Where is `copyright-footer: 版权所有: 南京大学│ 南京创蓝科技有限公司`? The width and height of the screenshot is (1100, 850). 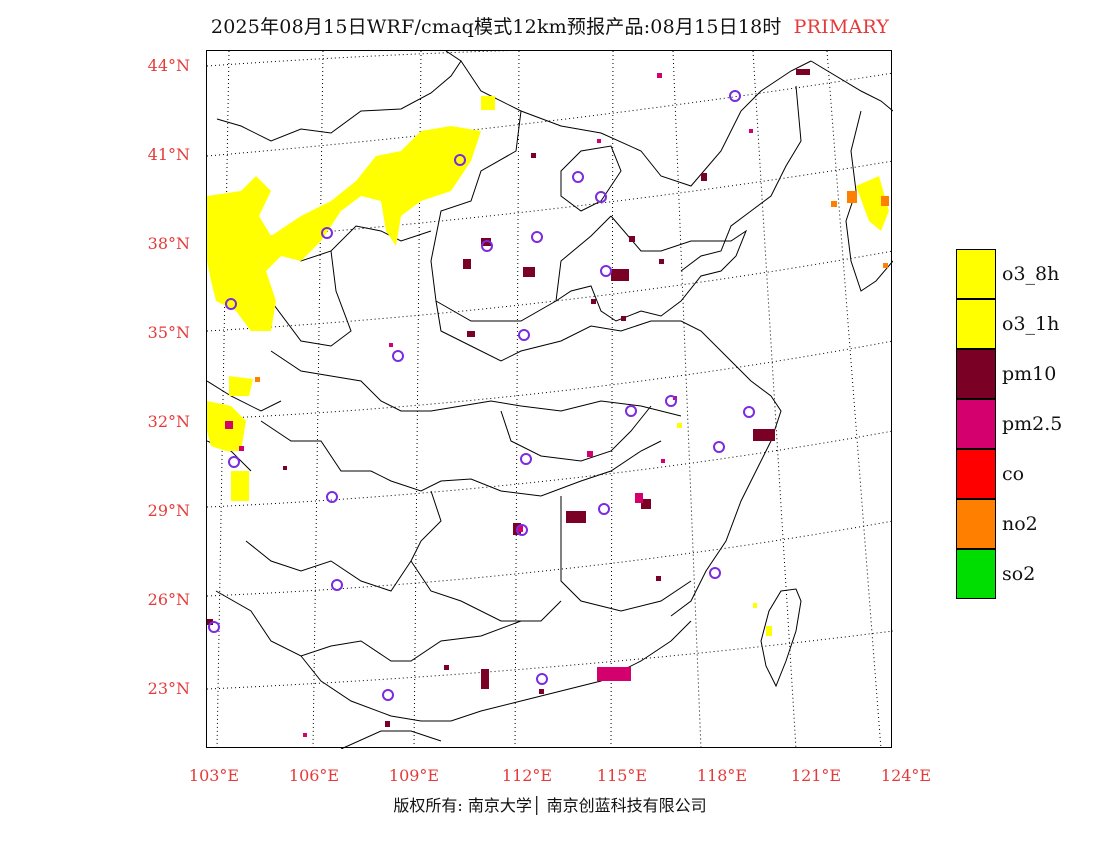
copyright-footer: 版权所有: 南京大学│ 南京创蓝科技有限公司 is located at coordinates (550, 805).